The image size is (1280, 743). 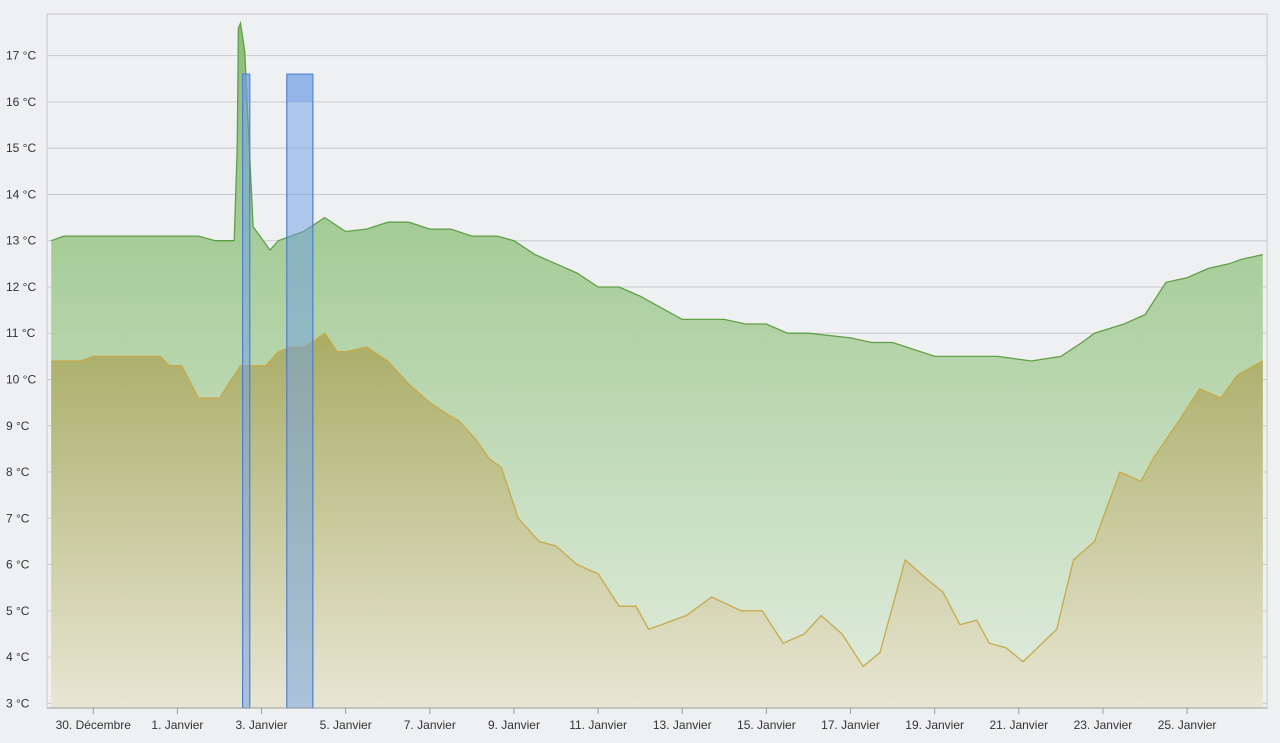 What do you see at coordinates (682, 725) in the screenshot?
I see `x-tick-label: 13. Janvier` at bounding box center [682, 725].